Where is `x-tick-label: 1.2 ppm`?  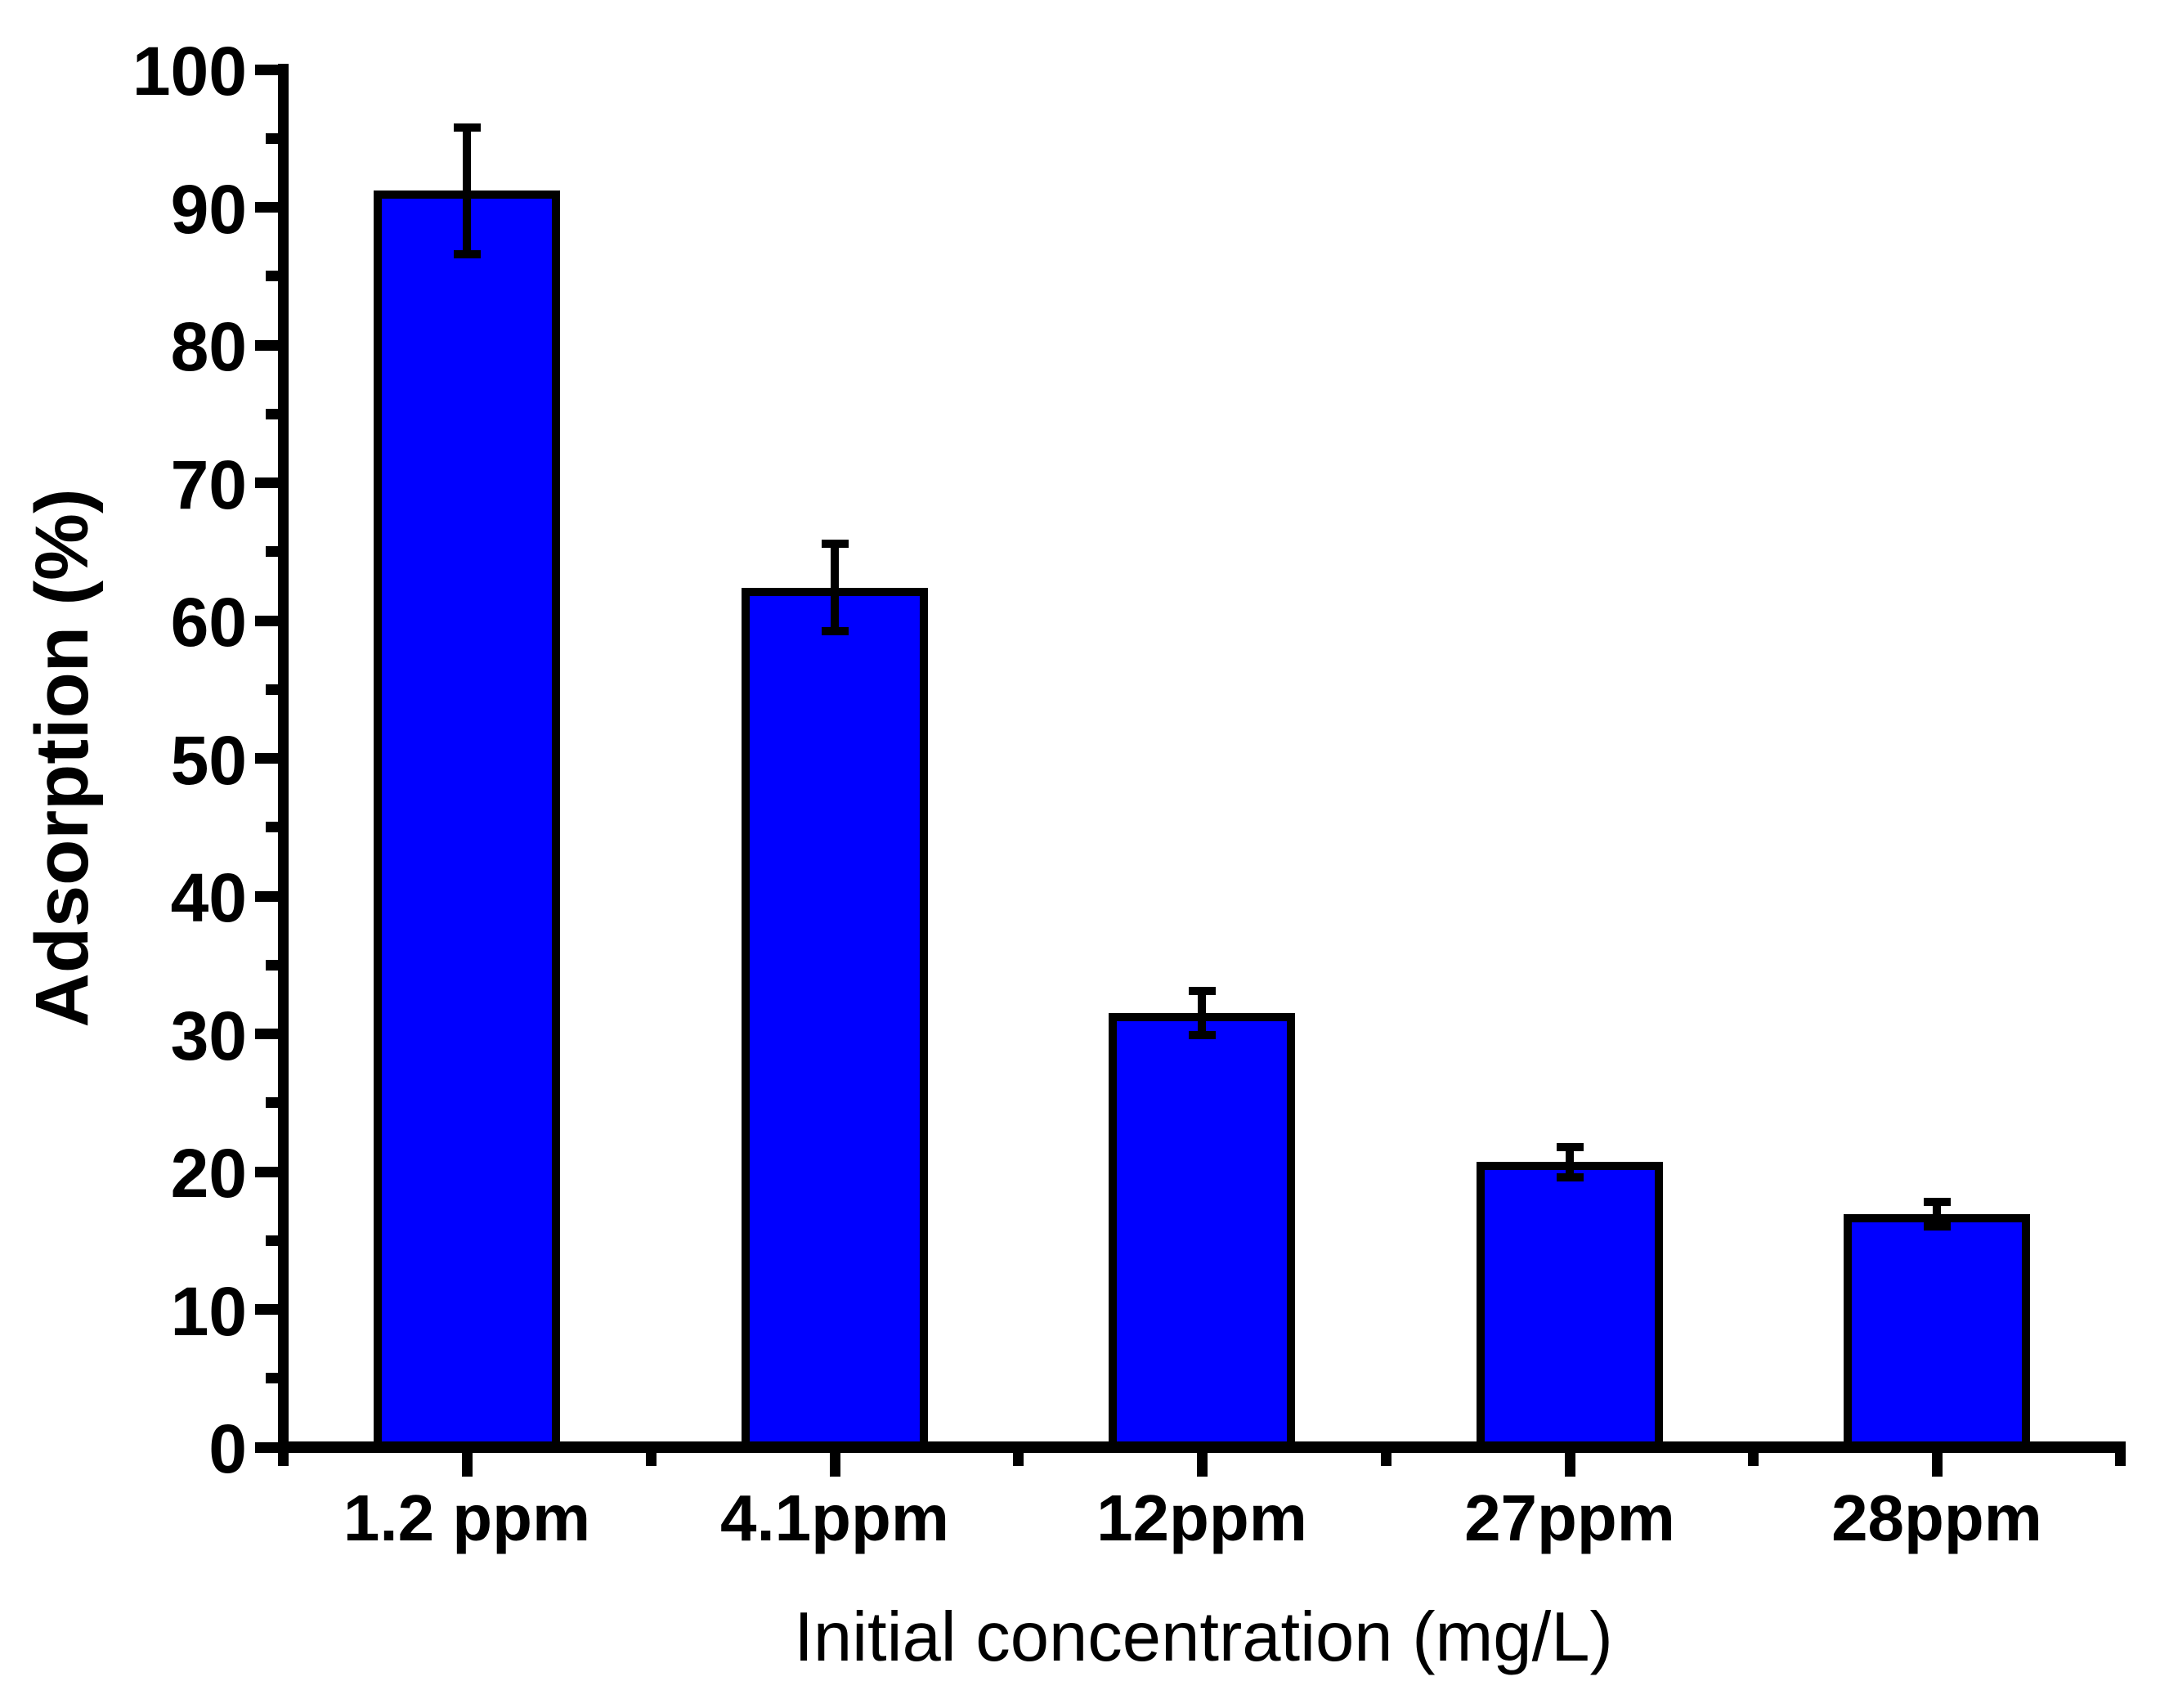
x-tick-label: 1.2 ppm is located at coordinates (467, 1518).